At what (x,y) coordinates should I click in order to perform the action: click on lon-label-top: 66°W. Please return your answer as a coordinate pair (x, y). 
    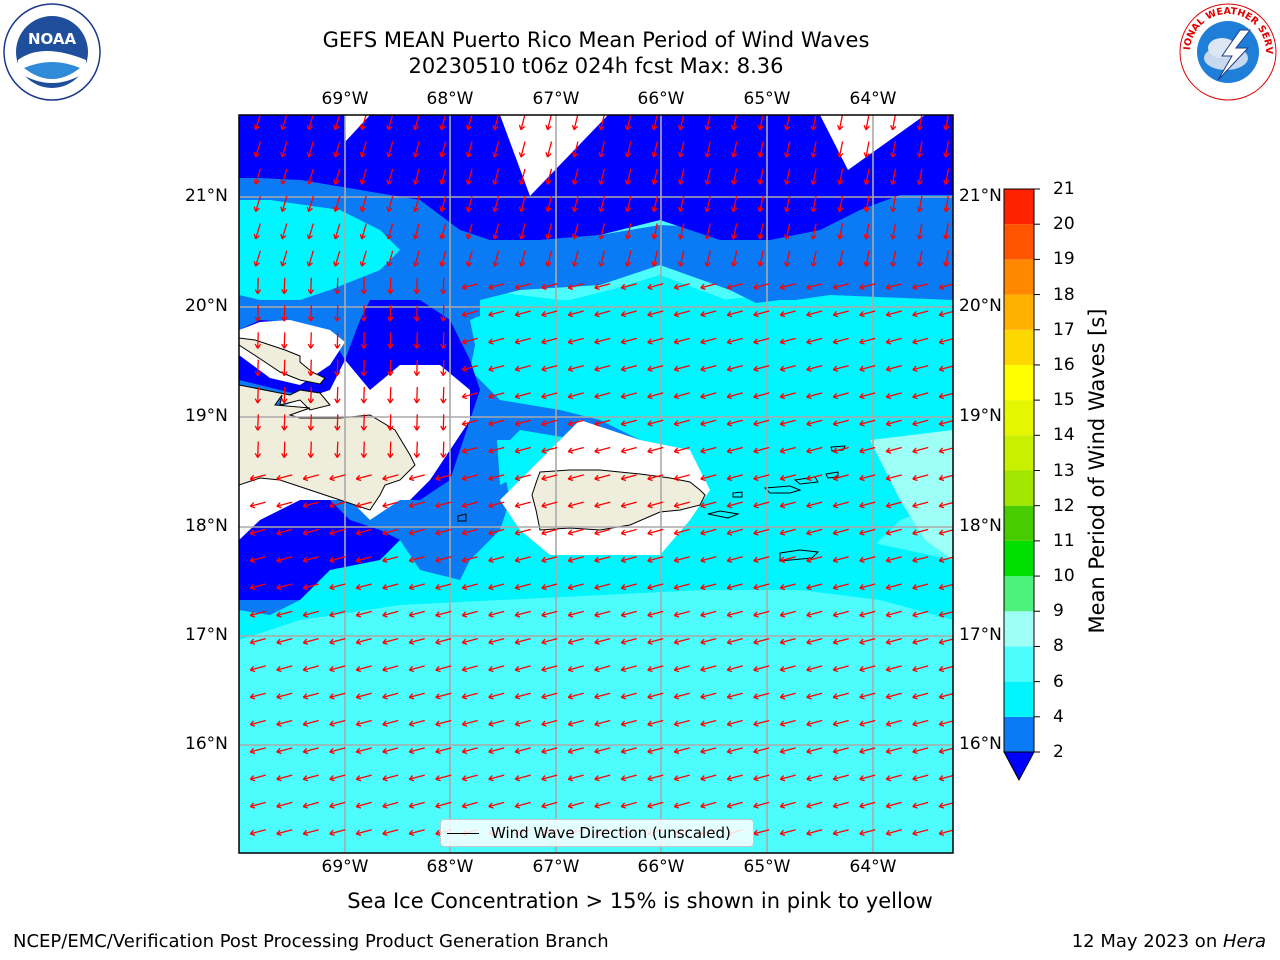
    Looking at the image, I should click on (661, 99).